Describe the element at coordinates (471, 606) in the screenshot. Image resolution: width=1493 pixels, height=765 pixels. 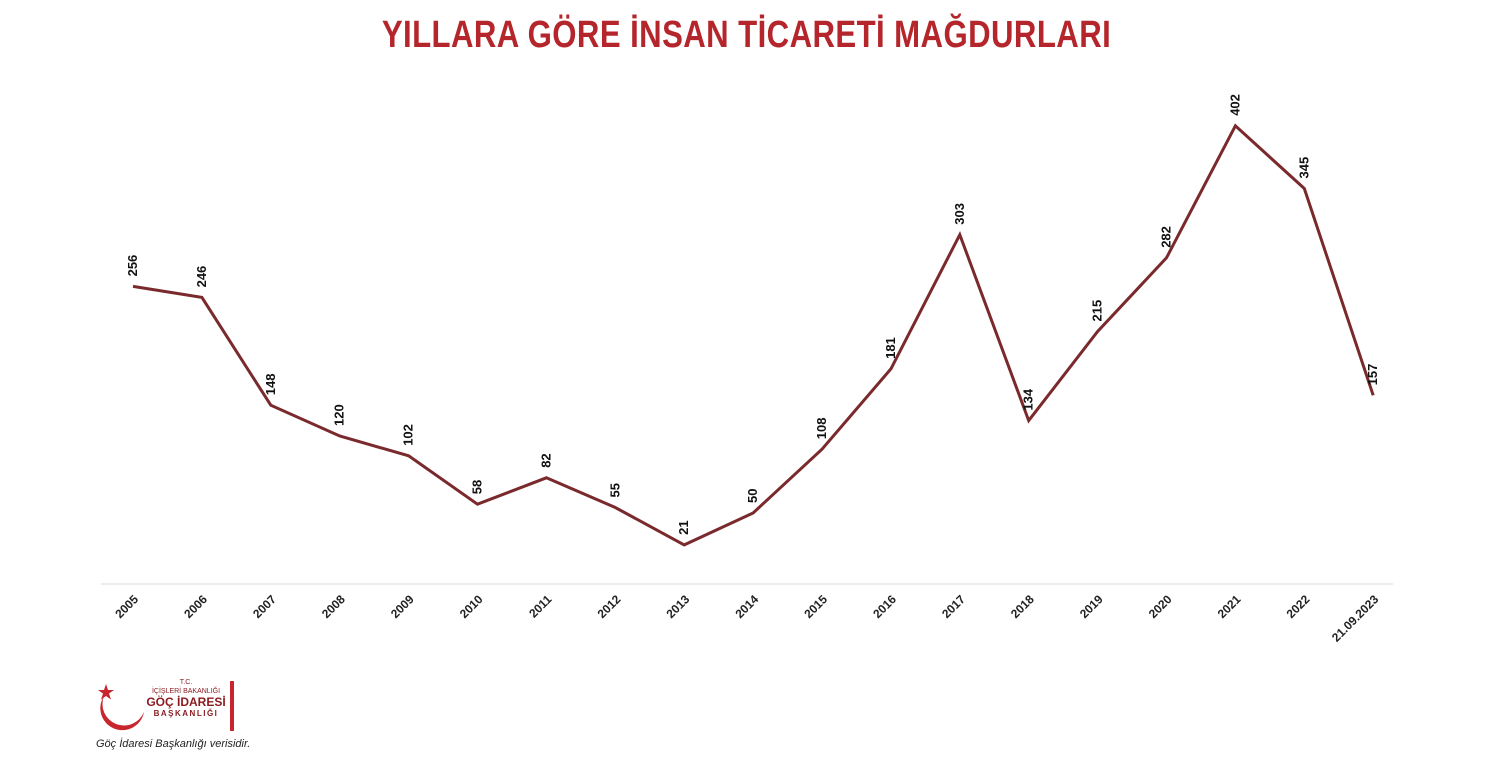
I see `x-tick-label: 2010` at that location.